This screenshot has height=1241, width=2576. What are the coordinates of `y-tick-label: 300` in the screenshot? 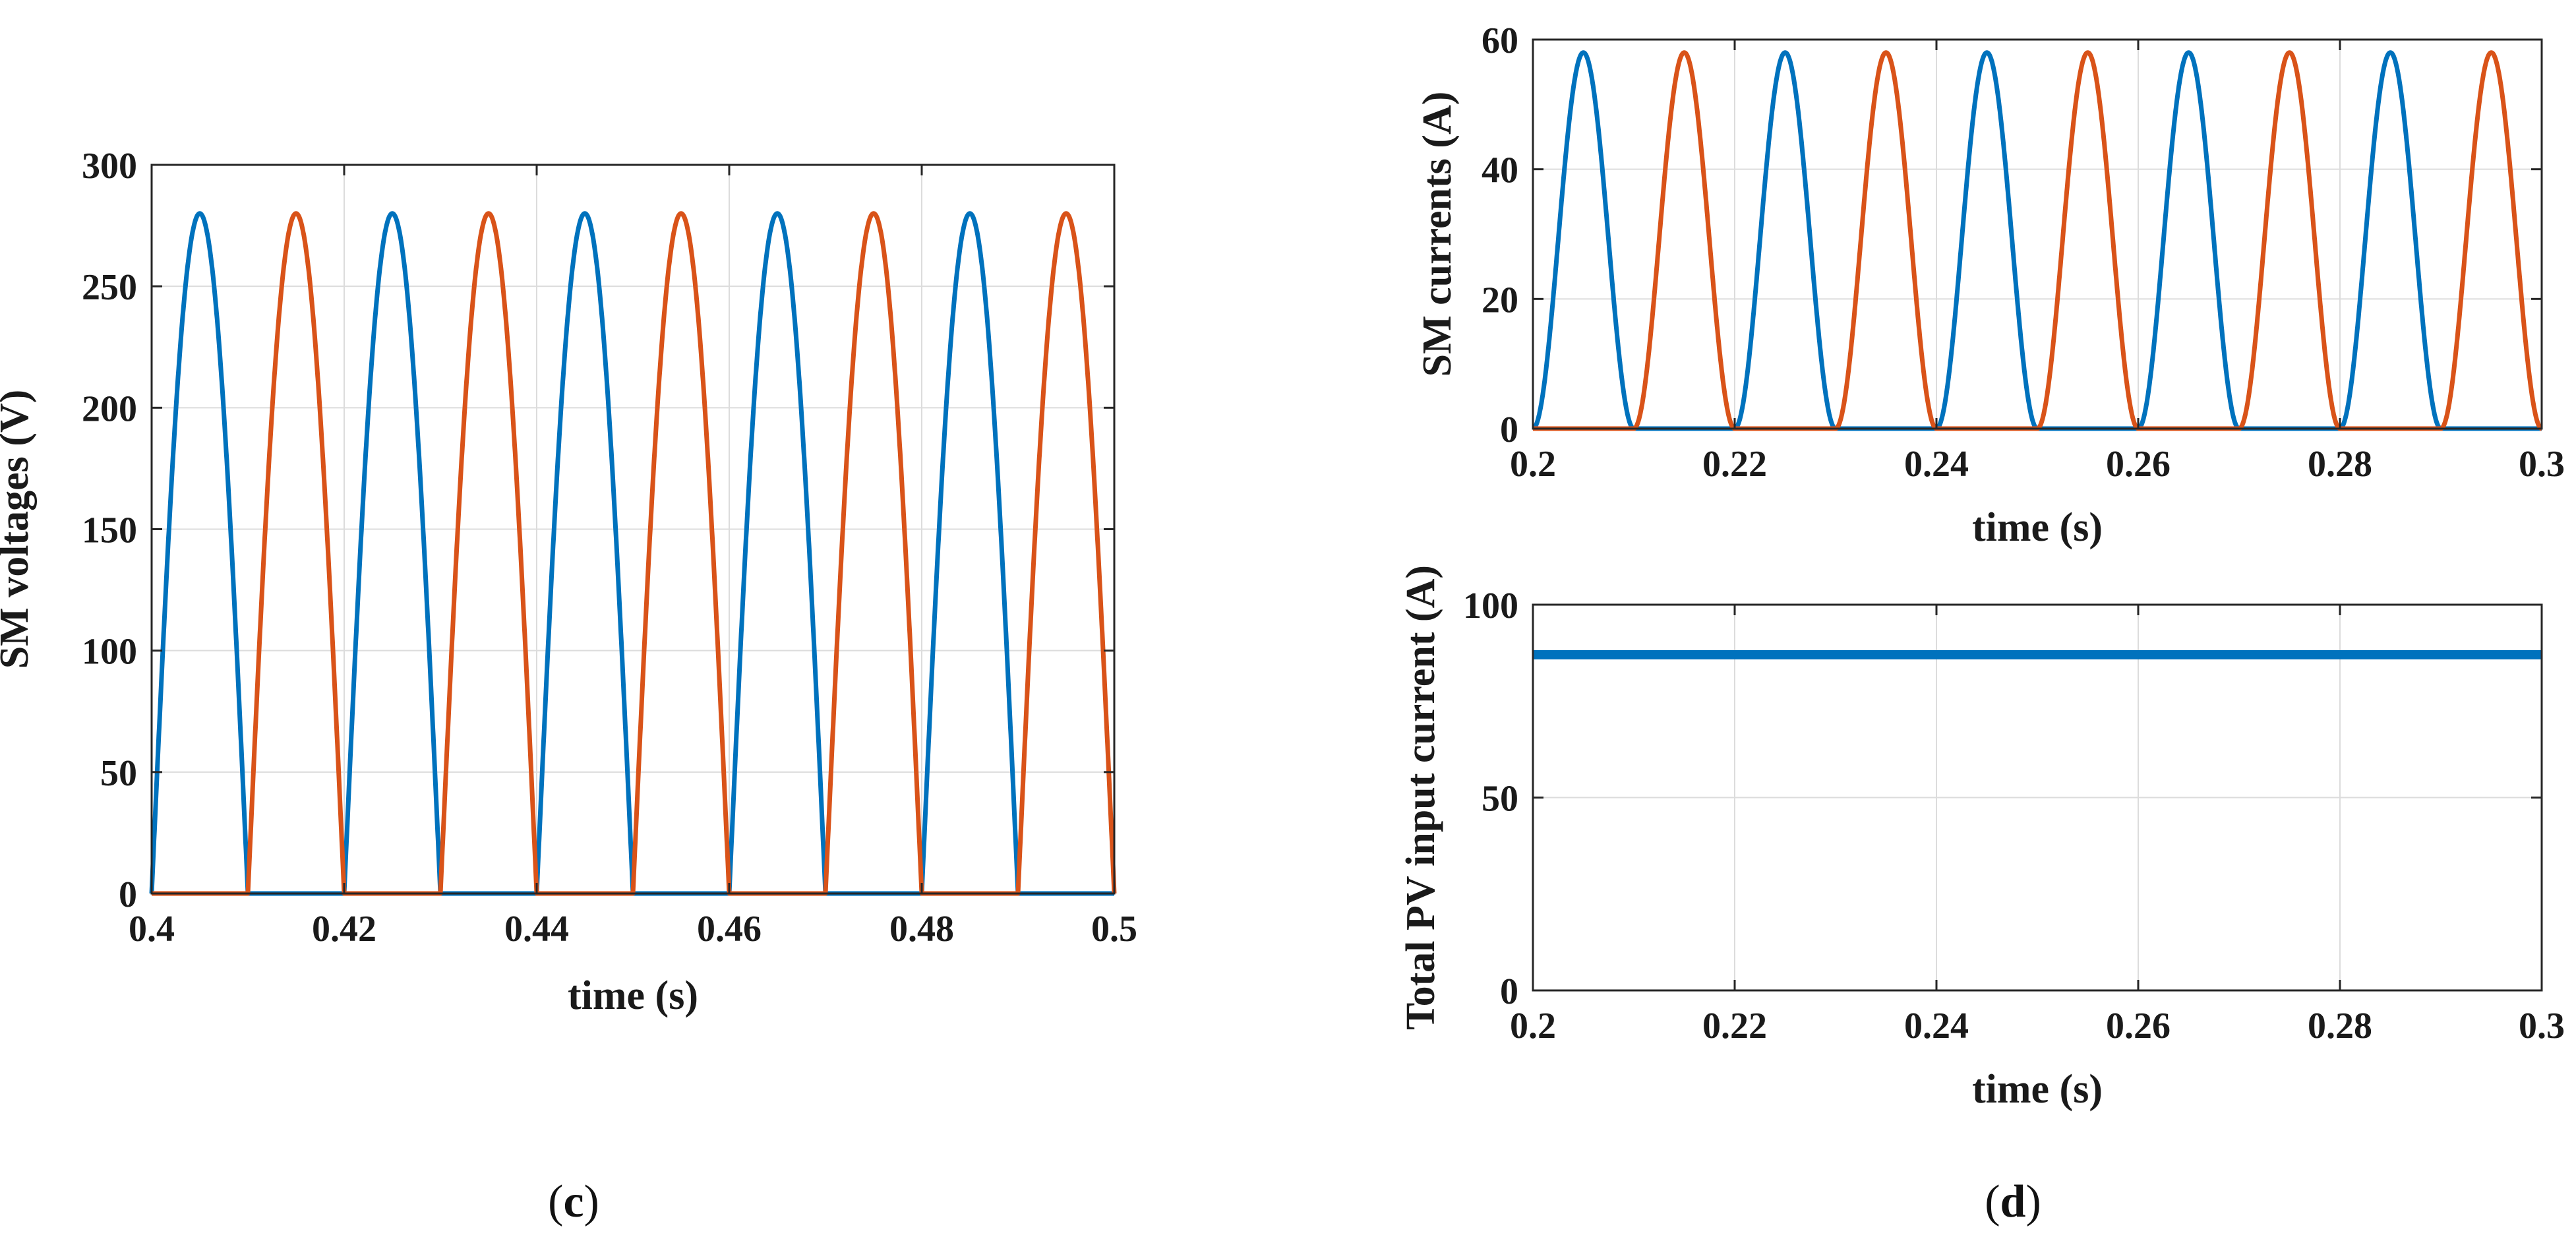 It's located at (109, 166).